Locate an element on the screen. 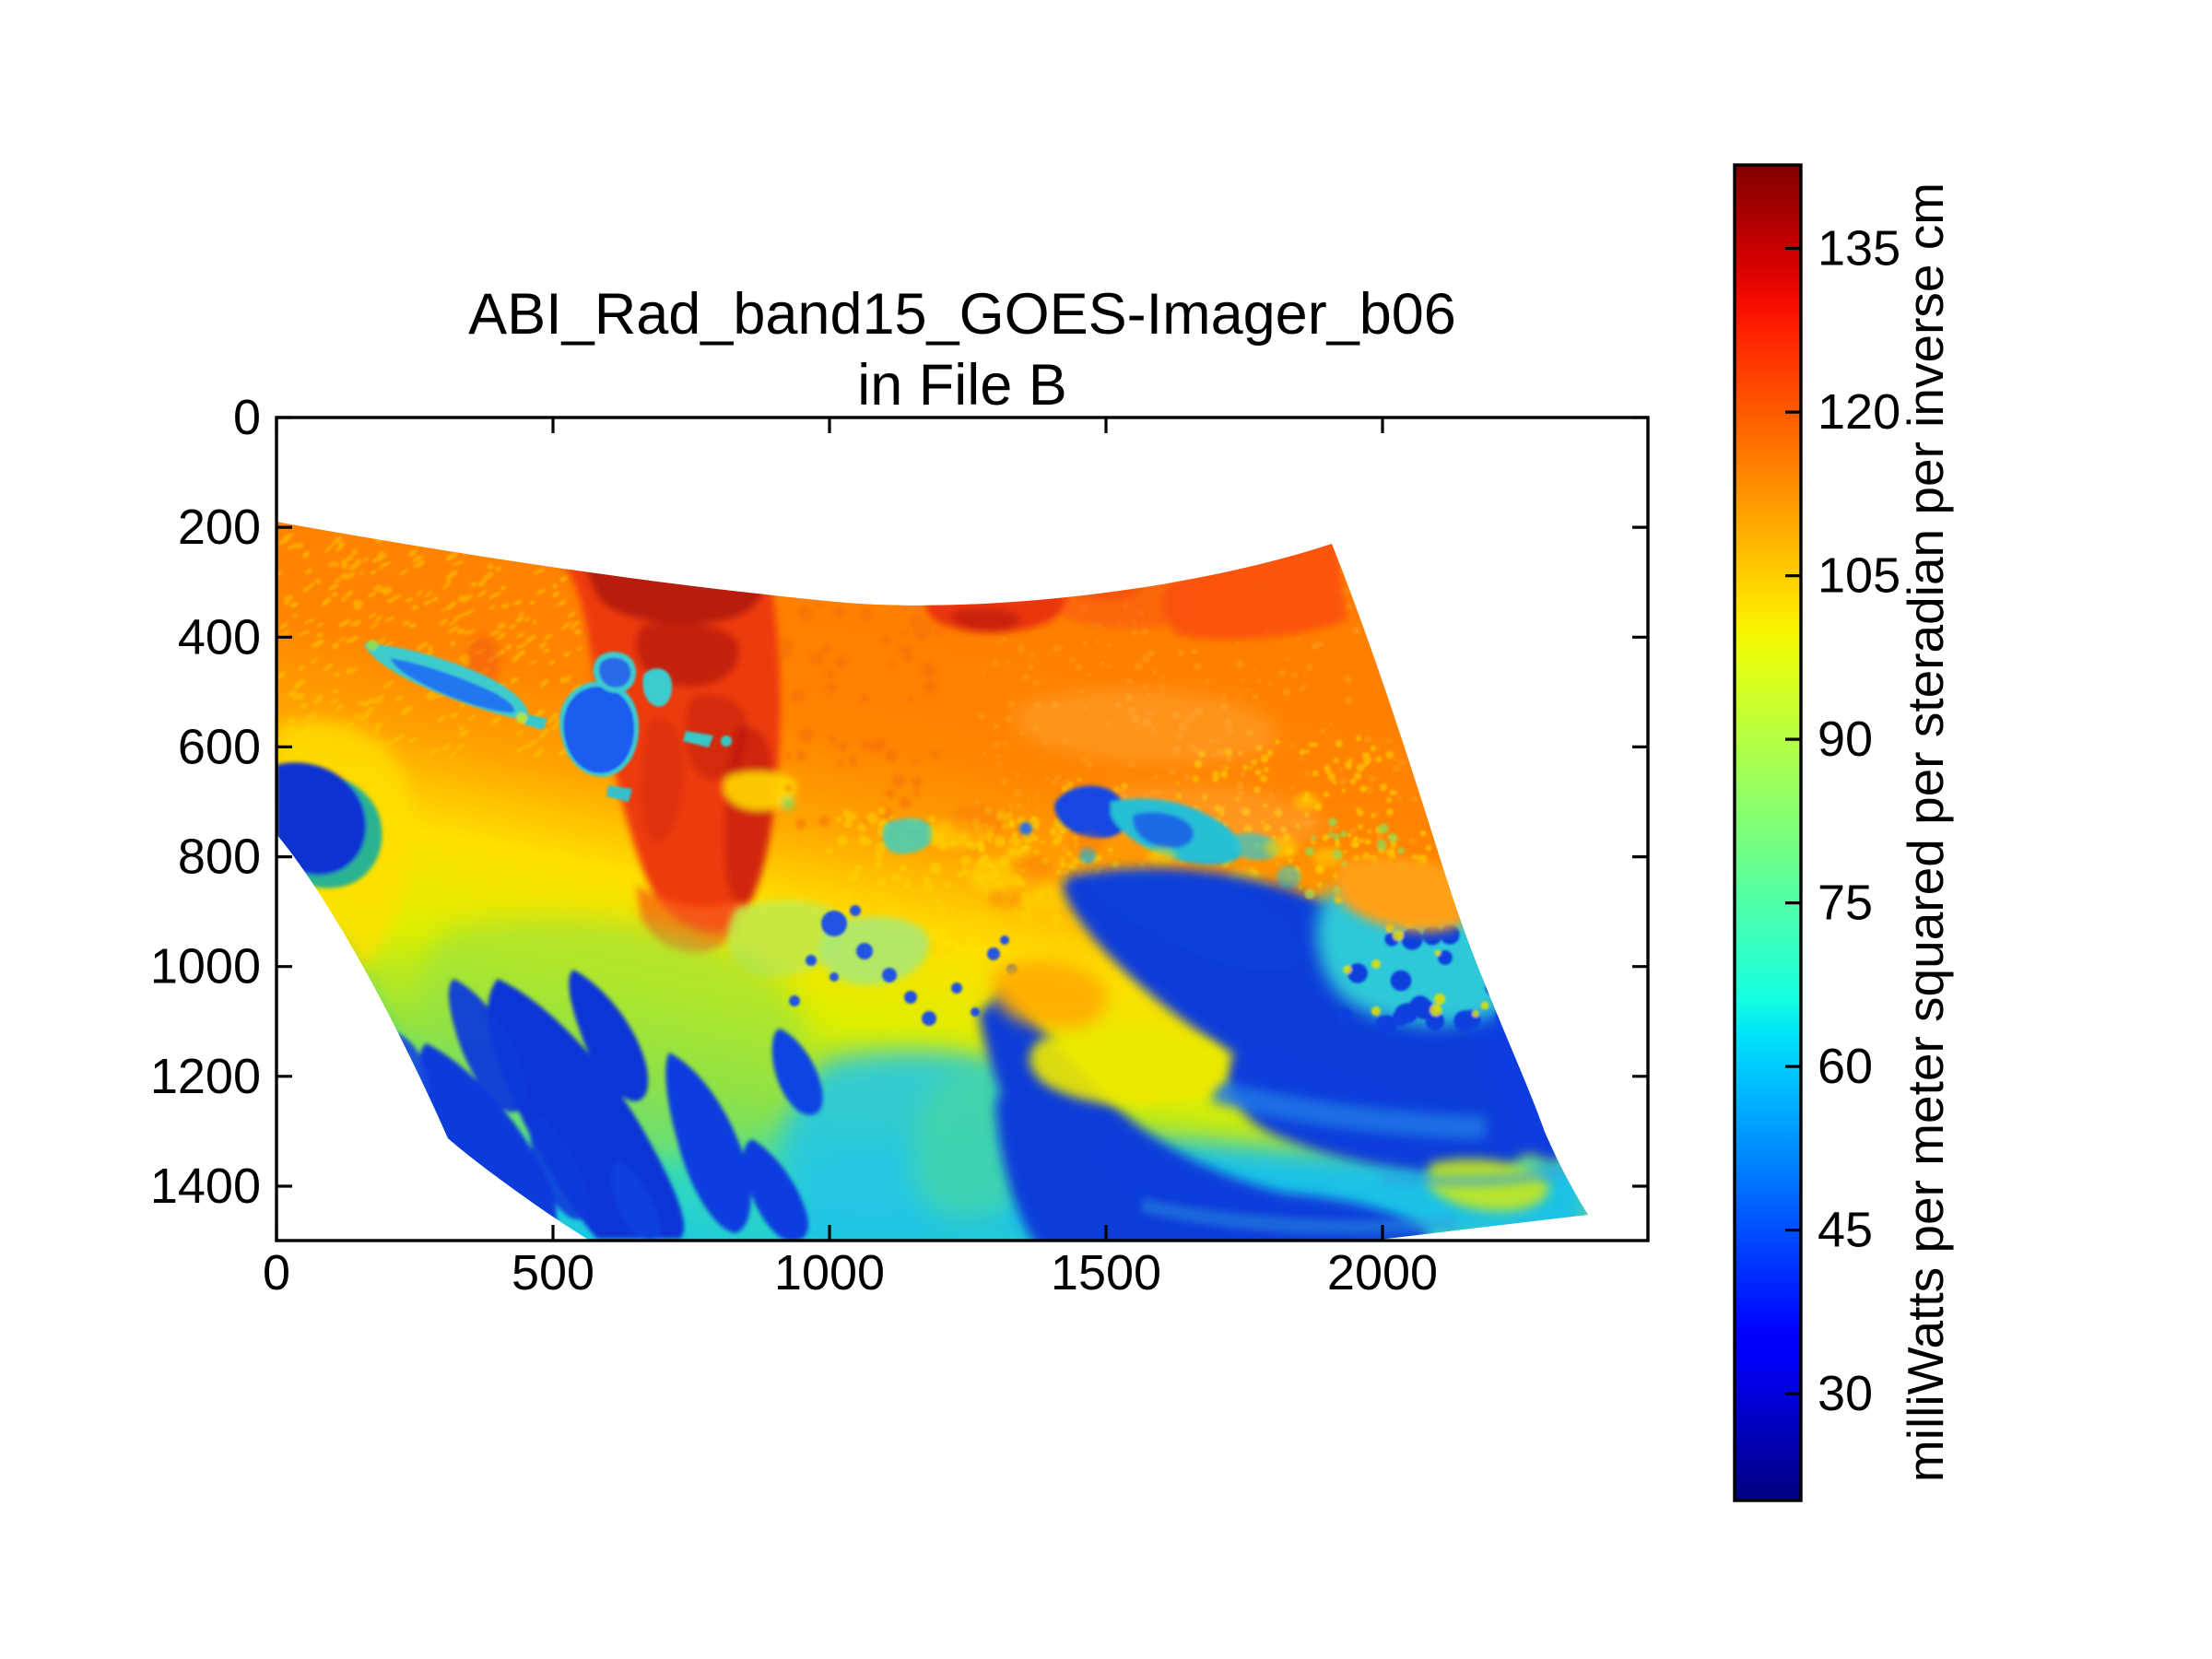 The height and width of the screenshot is (1659, 2212). svg-text: 90 is located at coordinates (1845, 739).